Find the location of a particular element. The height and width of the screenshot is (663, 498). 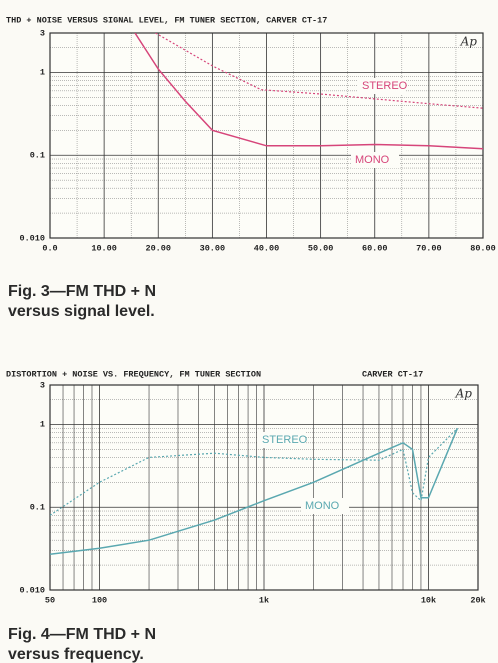

x-tick-label: 40.00 is located at coordinates (267, 248).